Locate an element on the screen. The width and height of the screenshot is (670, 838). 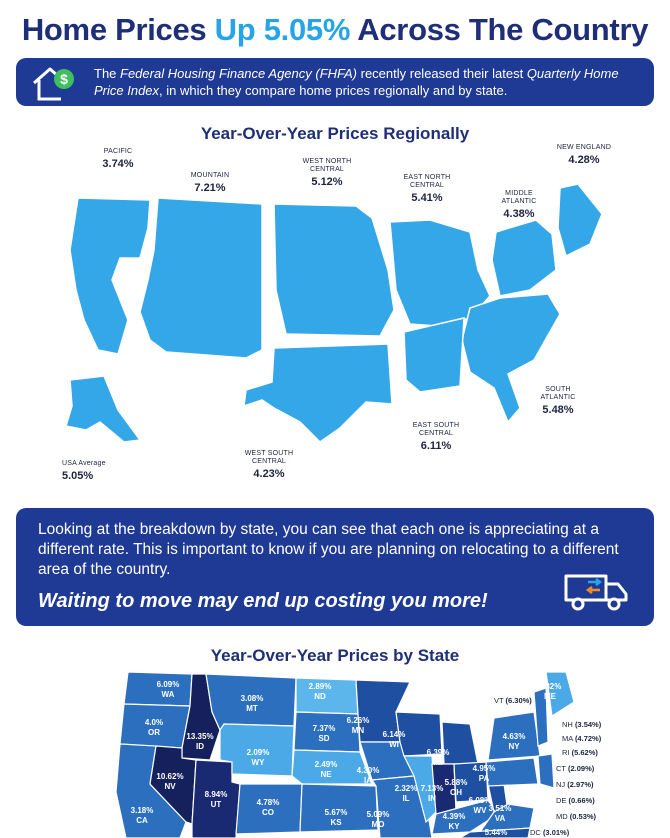
report-name: Quarterly Home Price Index is located at coordinates (356, 82).